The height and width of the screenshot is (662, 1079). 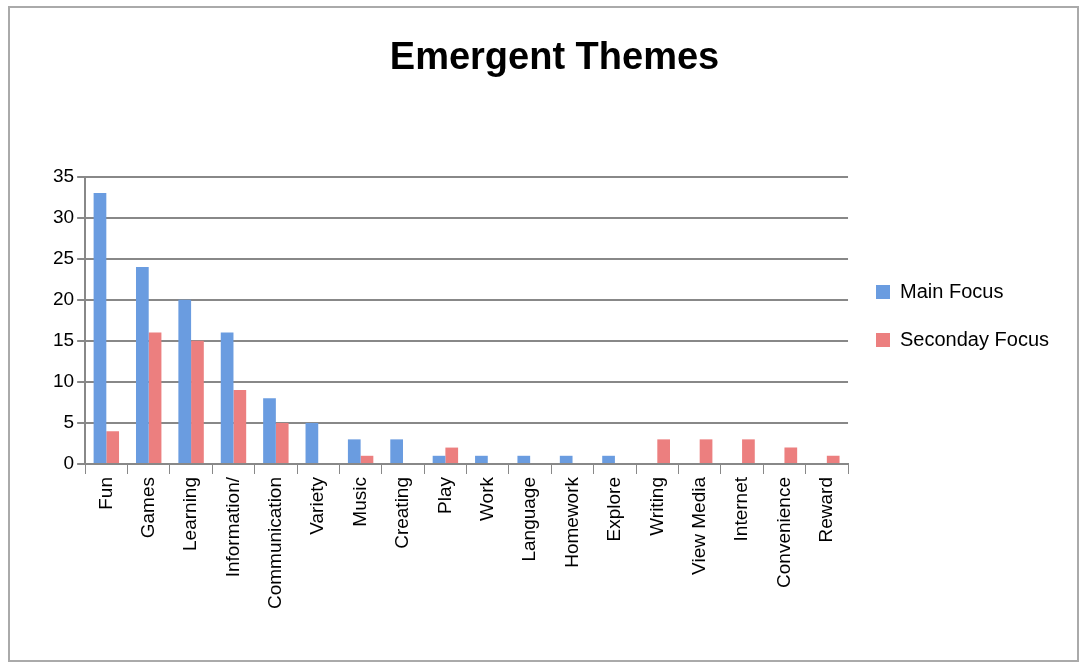 What do you see at coordinates (147, 508) in the screenshot?
I see `x-tick-label: Games` at bounding box center [147, 508].